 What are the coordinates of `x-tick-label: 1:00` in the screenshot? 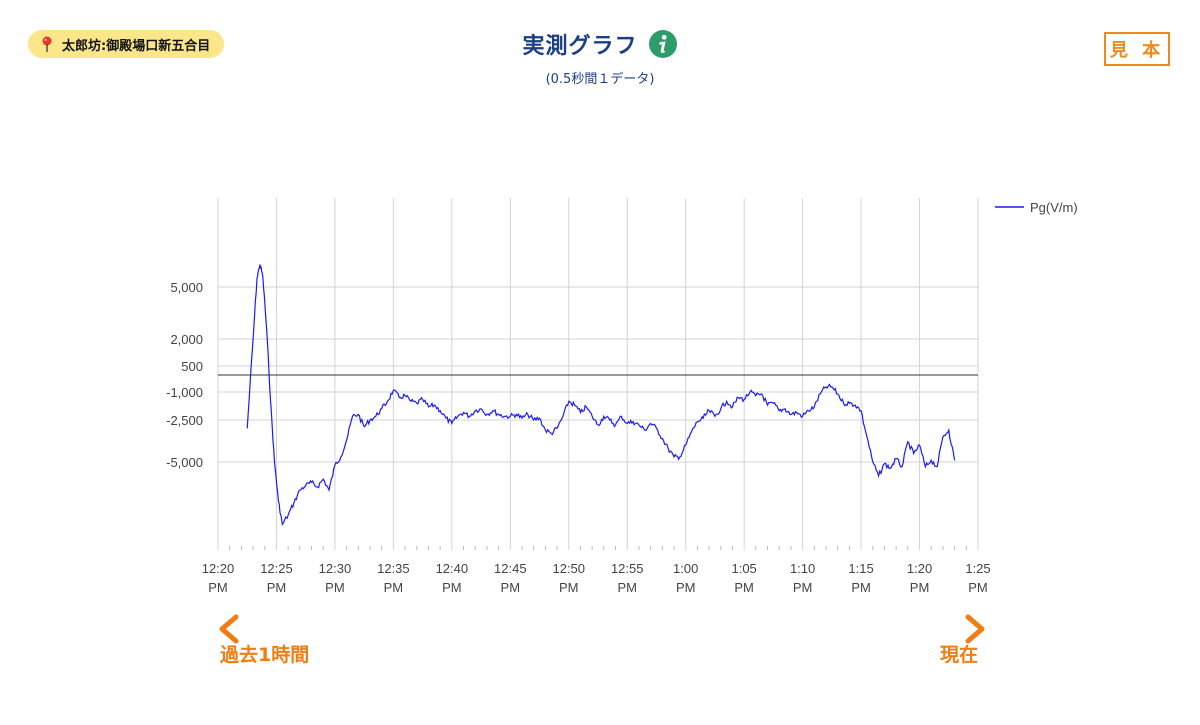 It's located at (685, 568).